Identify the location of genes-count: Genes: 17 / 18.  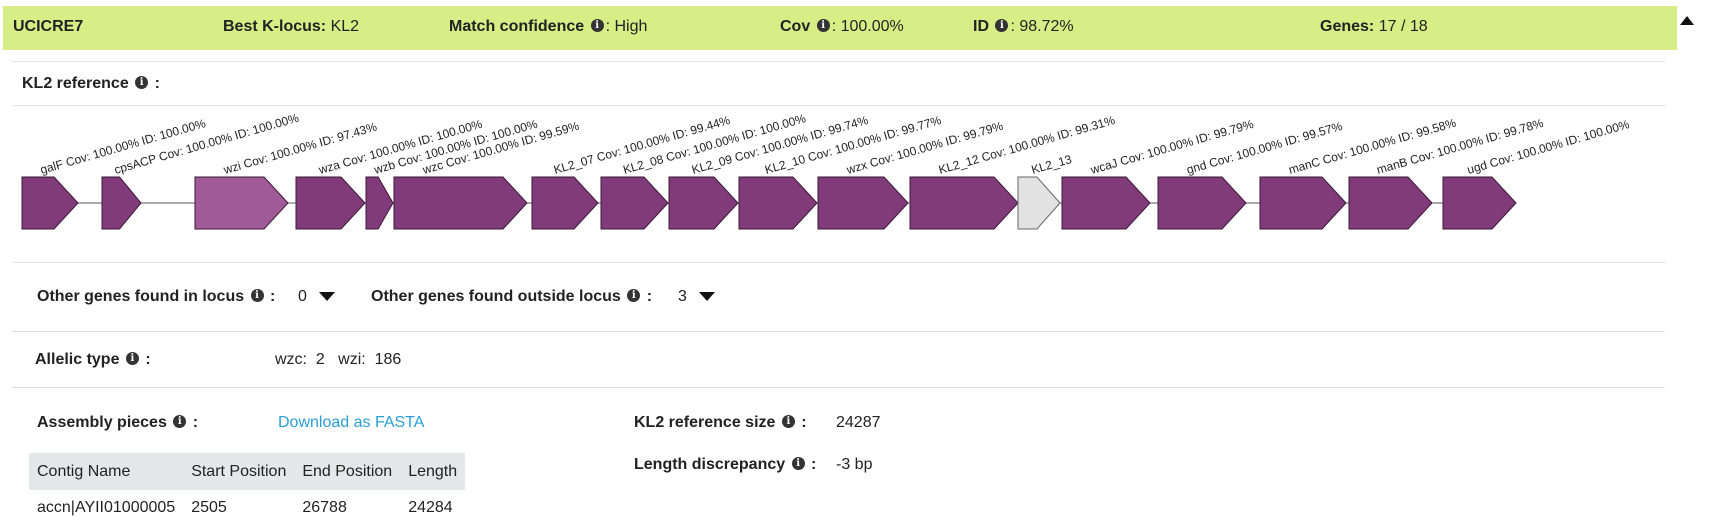
(1374, 26).